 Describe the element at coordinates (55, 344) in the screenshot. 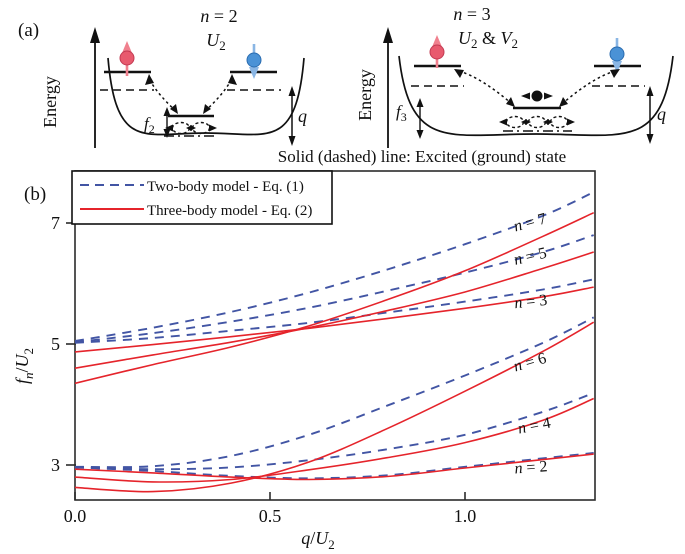

I see `y-tick-label: 5` at that location.